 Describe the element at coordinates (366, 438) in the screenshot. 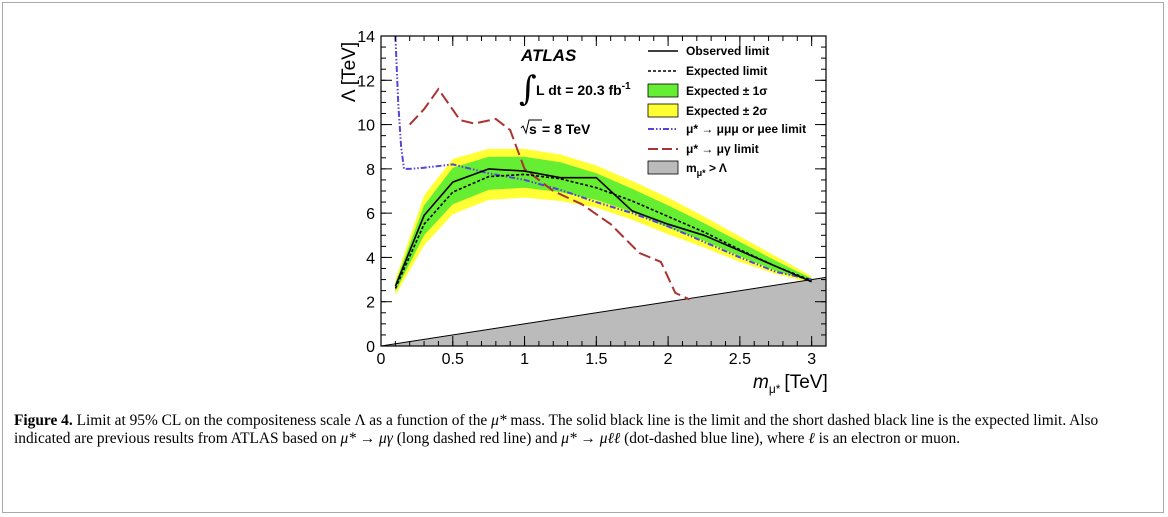

I see `caption-mu-to-mugamma: μ* → μγ` at that location.